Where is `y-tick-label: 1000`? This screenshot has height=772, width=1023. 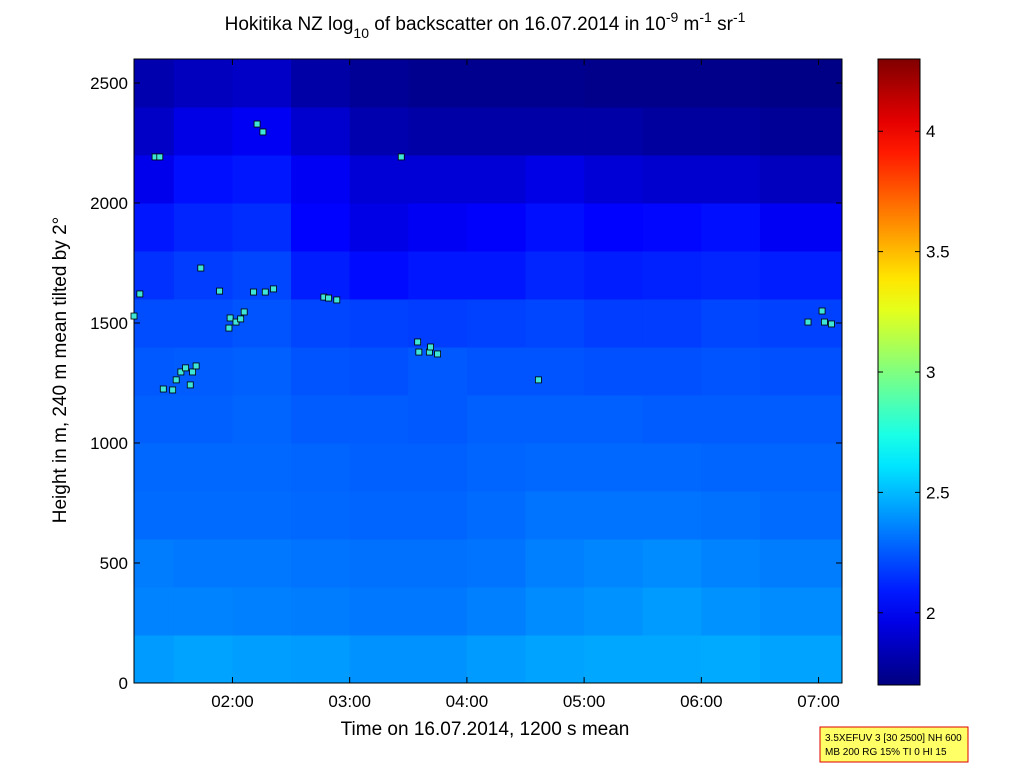
y-tick-label: 1000 is located at coordinates (109, 443).